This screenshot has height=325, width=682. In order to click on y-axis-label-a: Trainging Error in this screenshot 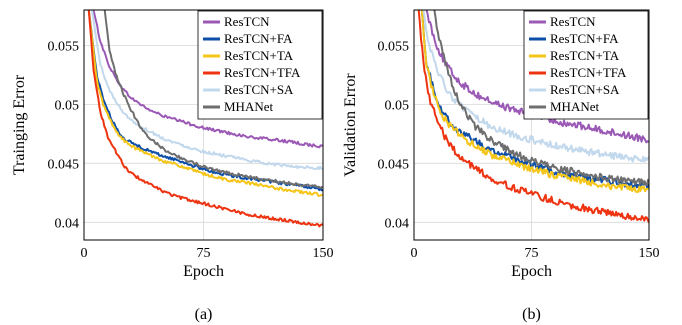, I will do `click(19, 124)`.